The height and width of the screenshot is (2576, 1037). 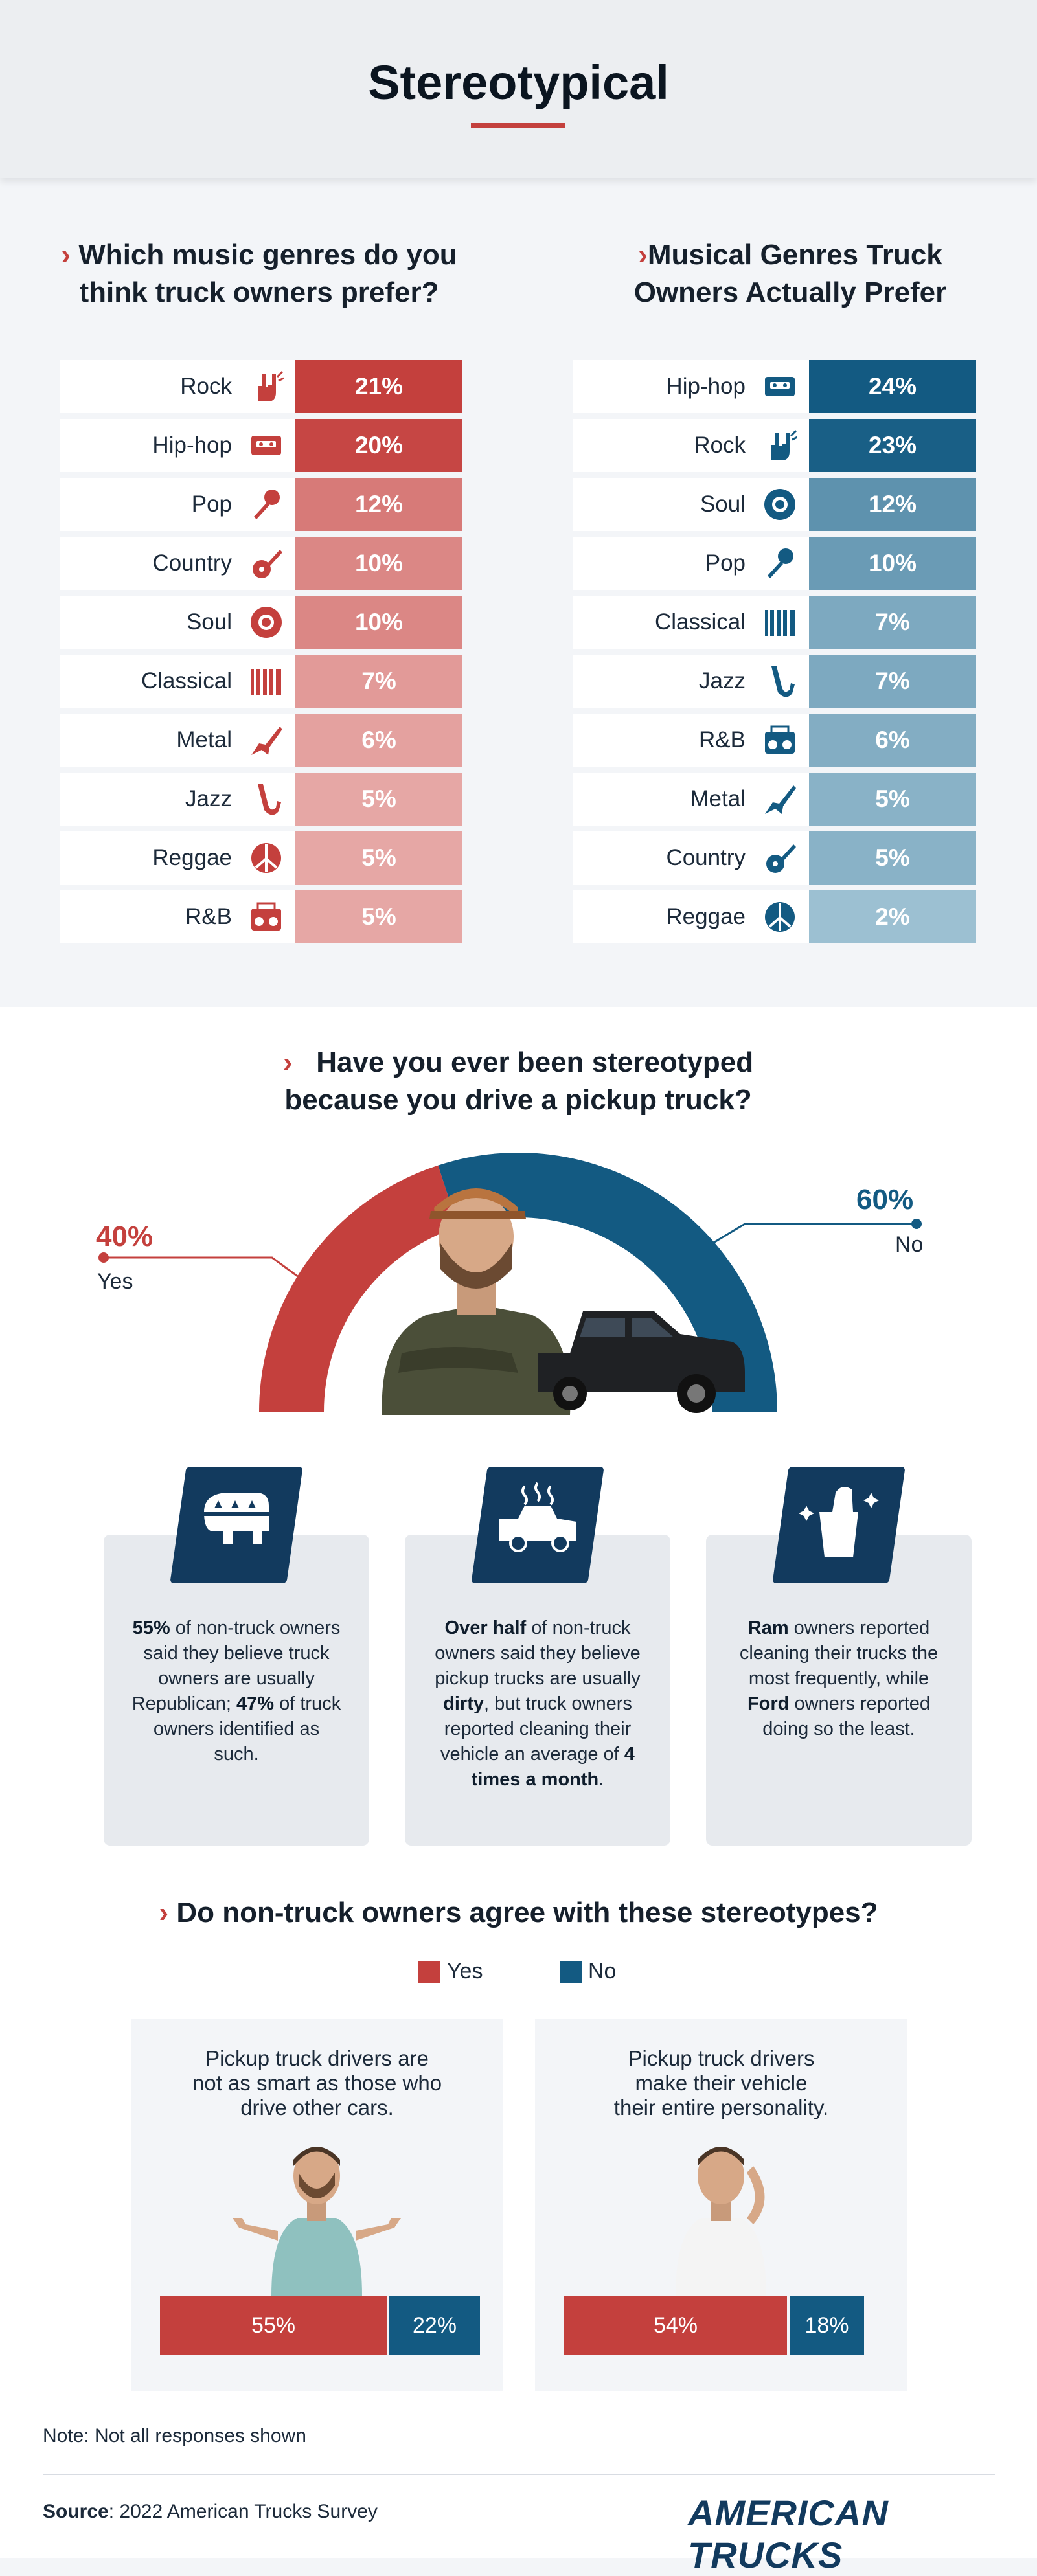 I want to click on genre-row: Classical 7%, so click(x=775, y=622).